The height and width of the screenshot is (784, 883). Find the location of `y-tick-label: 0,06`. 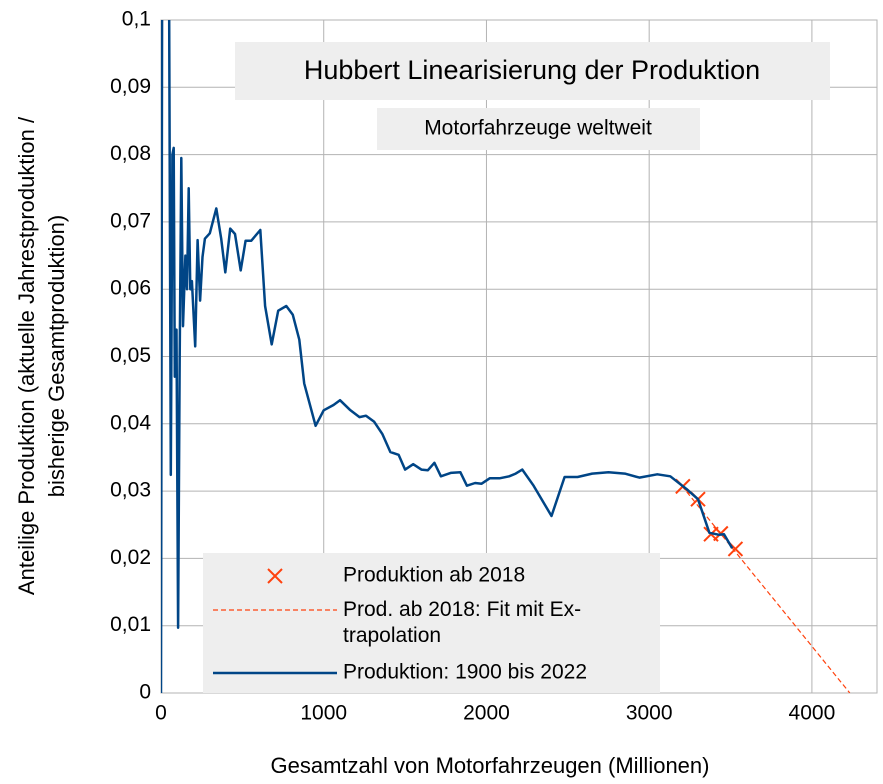

y-tick-label: 0,06 is located at coordinates (130, 288).